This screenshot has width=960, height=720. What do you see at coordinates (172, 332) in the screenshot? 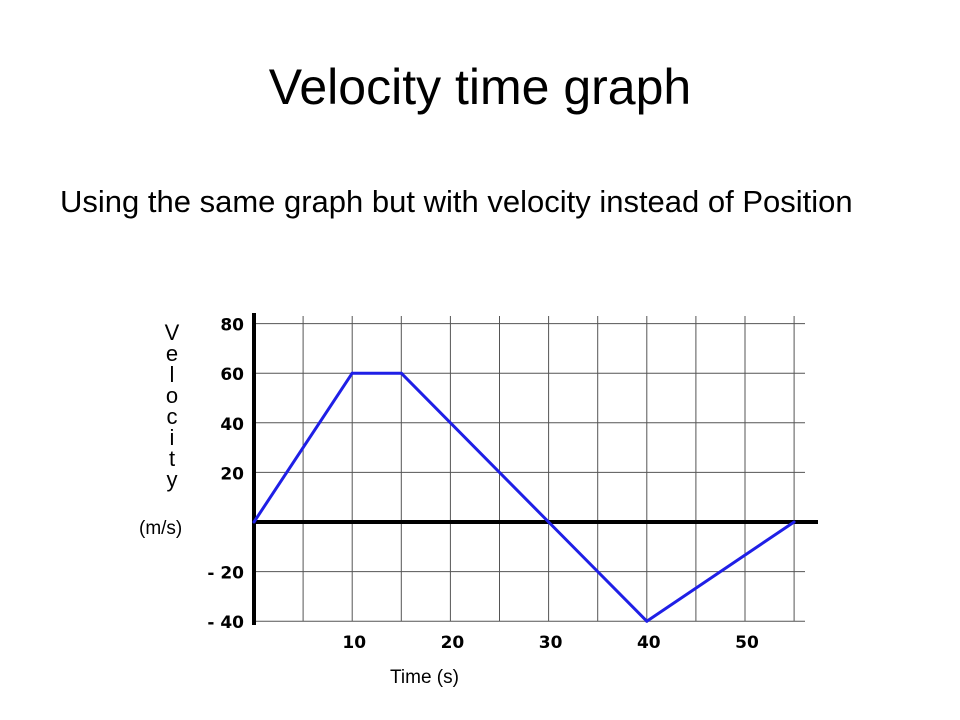
I see `y-axis-label-letter: V` at bounding box center [172, 332].